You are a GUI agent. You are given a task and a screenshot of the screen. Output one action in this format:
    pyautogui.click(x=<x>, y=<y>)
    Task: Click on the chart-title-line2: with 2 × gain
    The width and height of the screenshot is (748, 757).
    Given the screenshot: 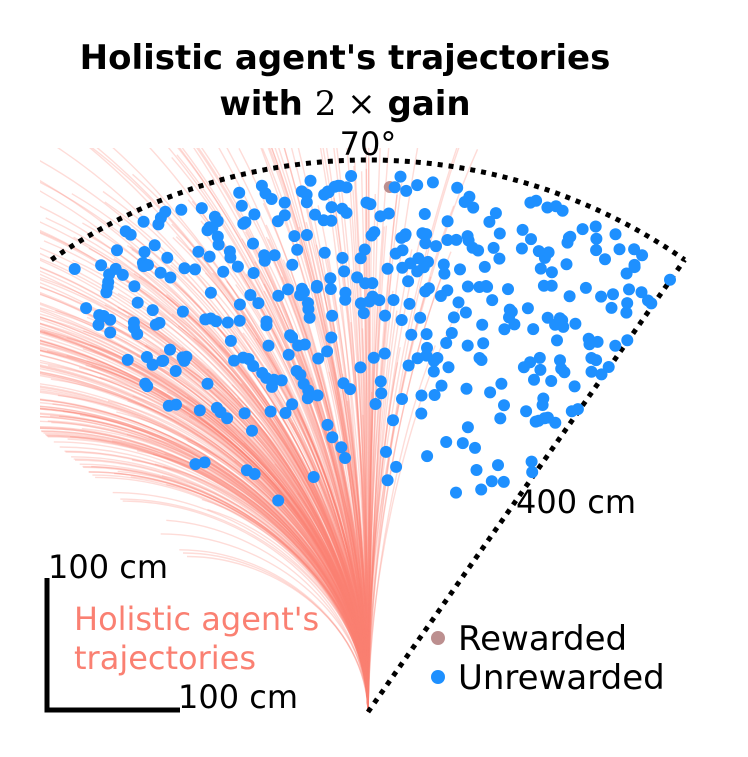 What is the action you would take?
    pyautogui.click(x=345, y=104)
    